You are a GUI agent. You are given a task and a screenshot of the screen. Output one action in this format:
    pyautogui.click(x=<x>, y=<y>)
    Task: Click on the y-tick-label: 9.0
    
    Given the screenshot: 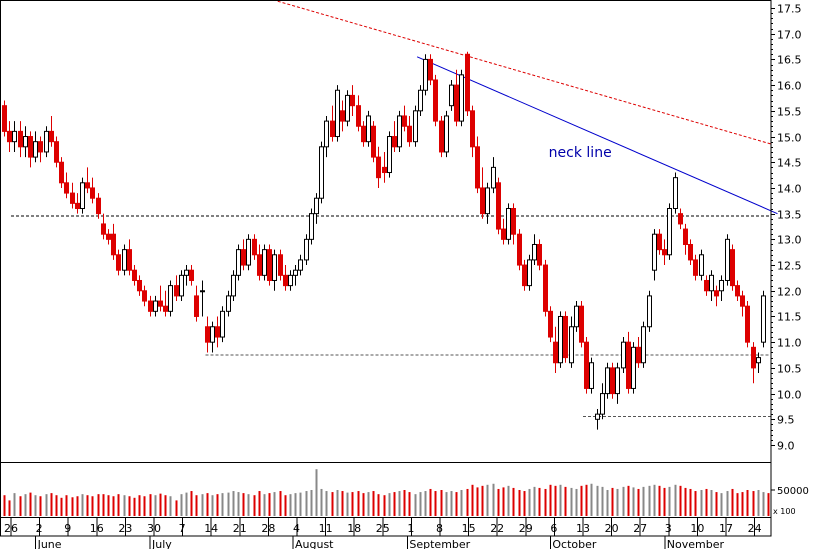 What is the action you would take?
    pyautogui.click(x=786, y=446)
    